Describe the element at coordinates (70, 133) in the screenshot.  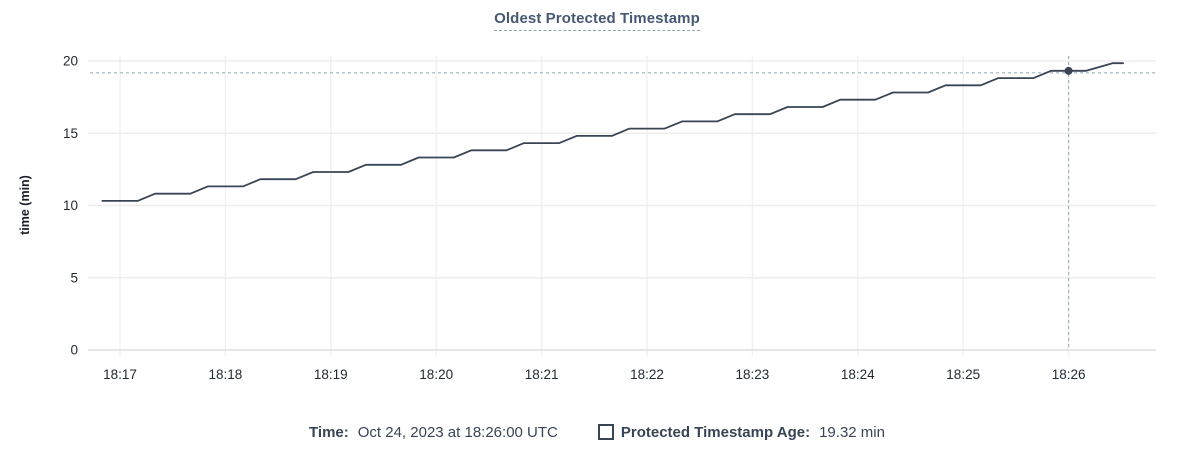
I see `y-tick-label: 15` at that location.